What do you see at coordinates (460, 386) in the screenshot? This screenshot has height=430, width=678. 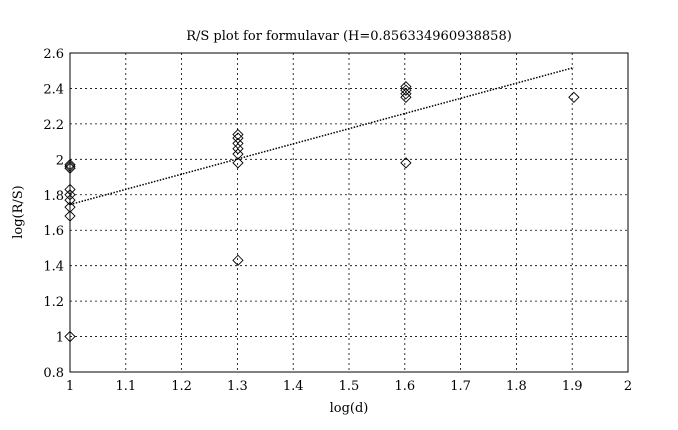 I see `x-tick-label: 1.7` at bounding box center [460, 386].